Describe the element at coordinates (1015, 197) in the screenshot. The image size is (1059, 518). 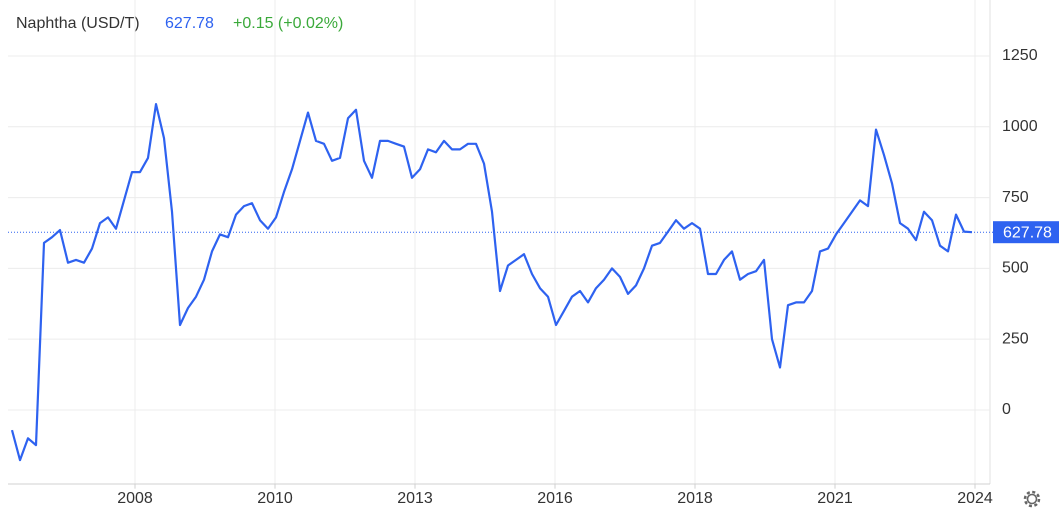
I see `y-tick-label: 750` at that location.